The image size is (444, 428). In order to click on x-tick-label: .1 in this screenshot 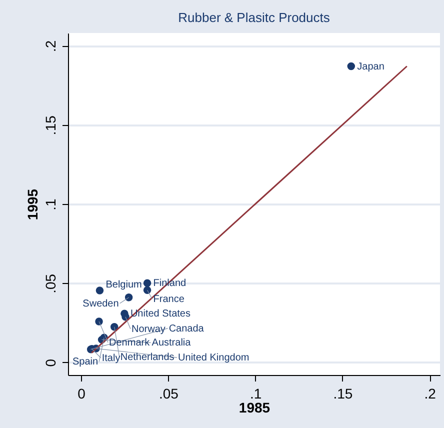, I will do `click(256, 394)`.